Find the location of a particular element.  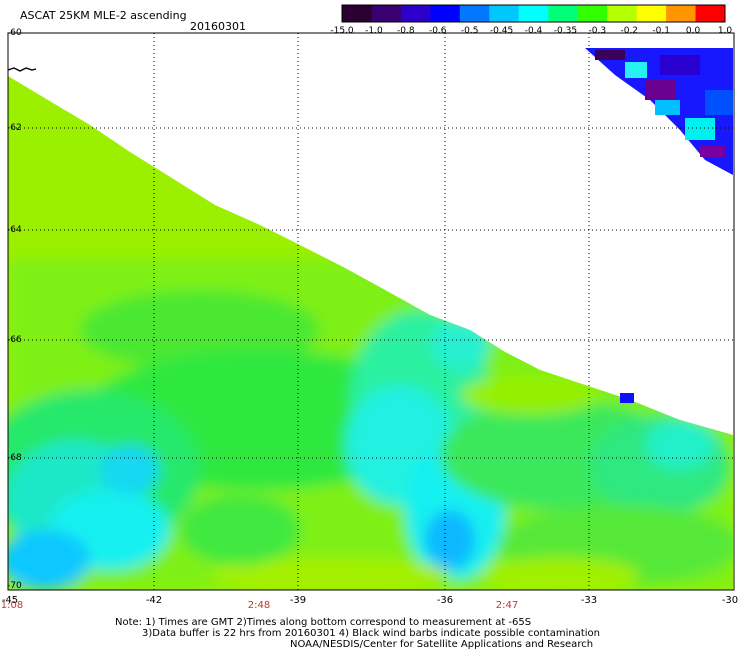

lat-label-70: -70 is located at coordinates (14, 586).